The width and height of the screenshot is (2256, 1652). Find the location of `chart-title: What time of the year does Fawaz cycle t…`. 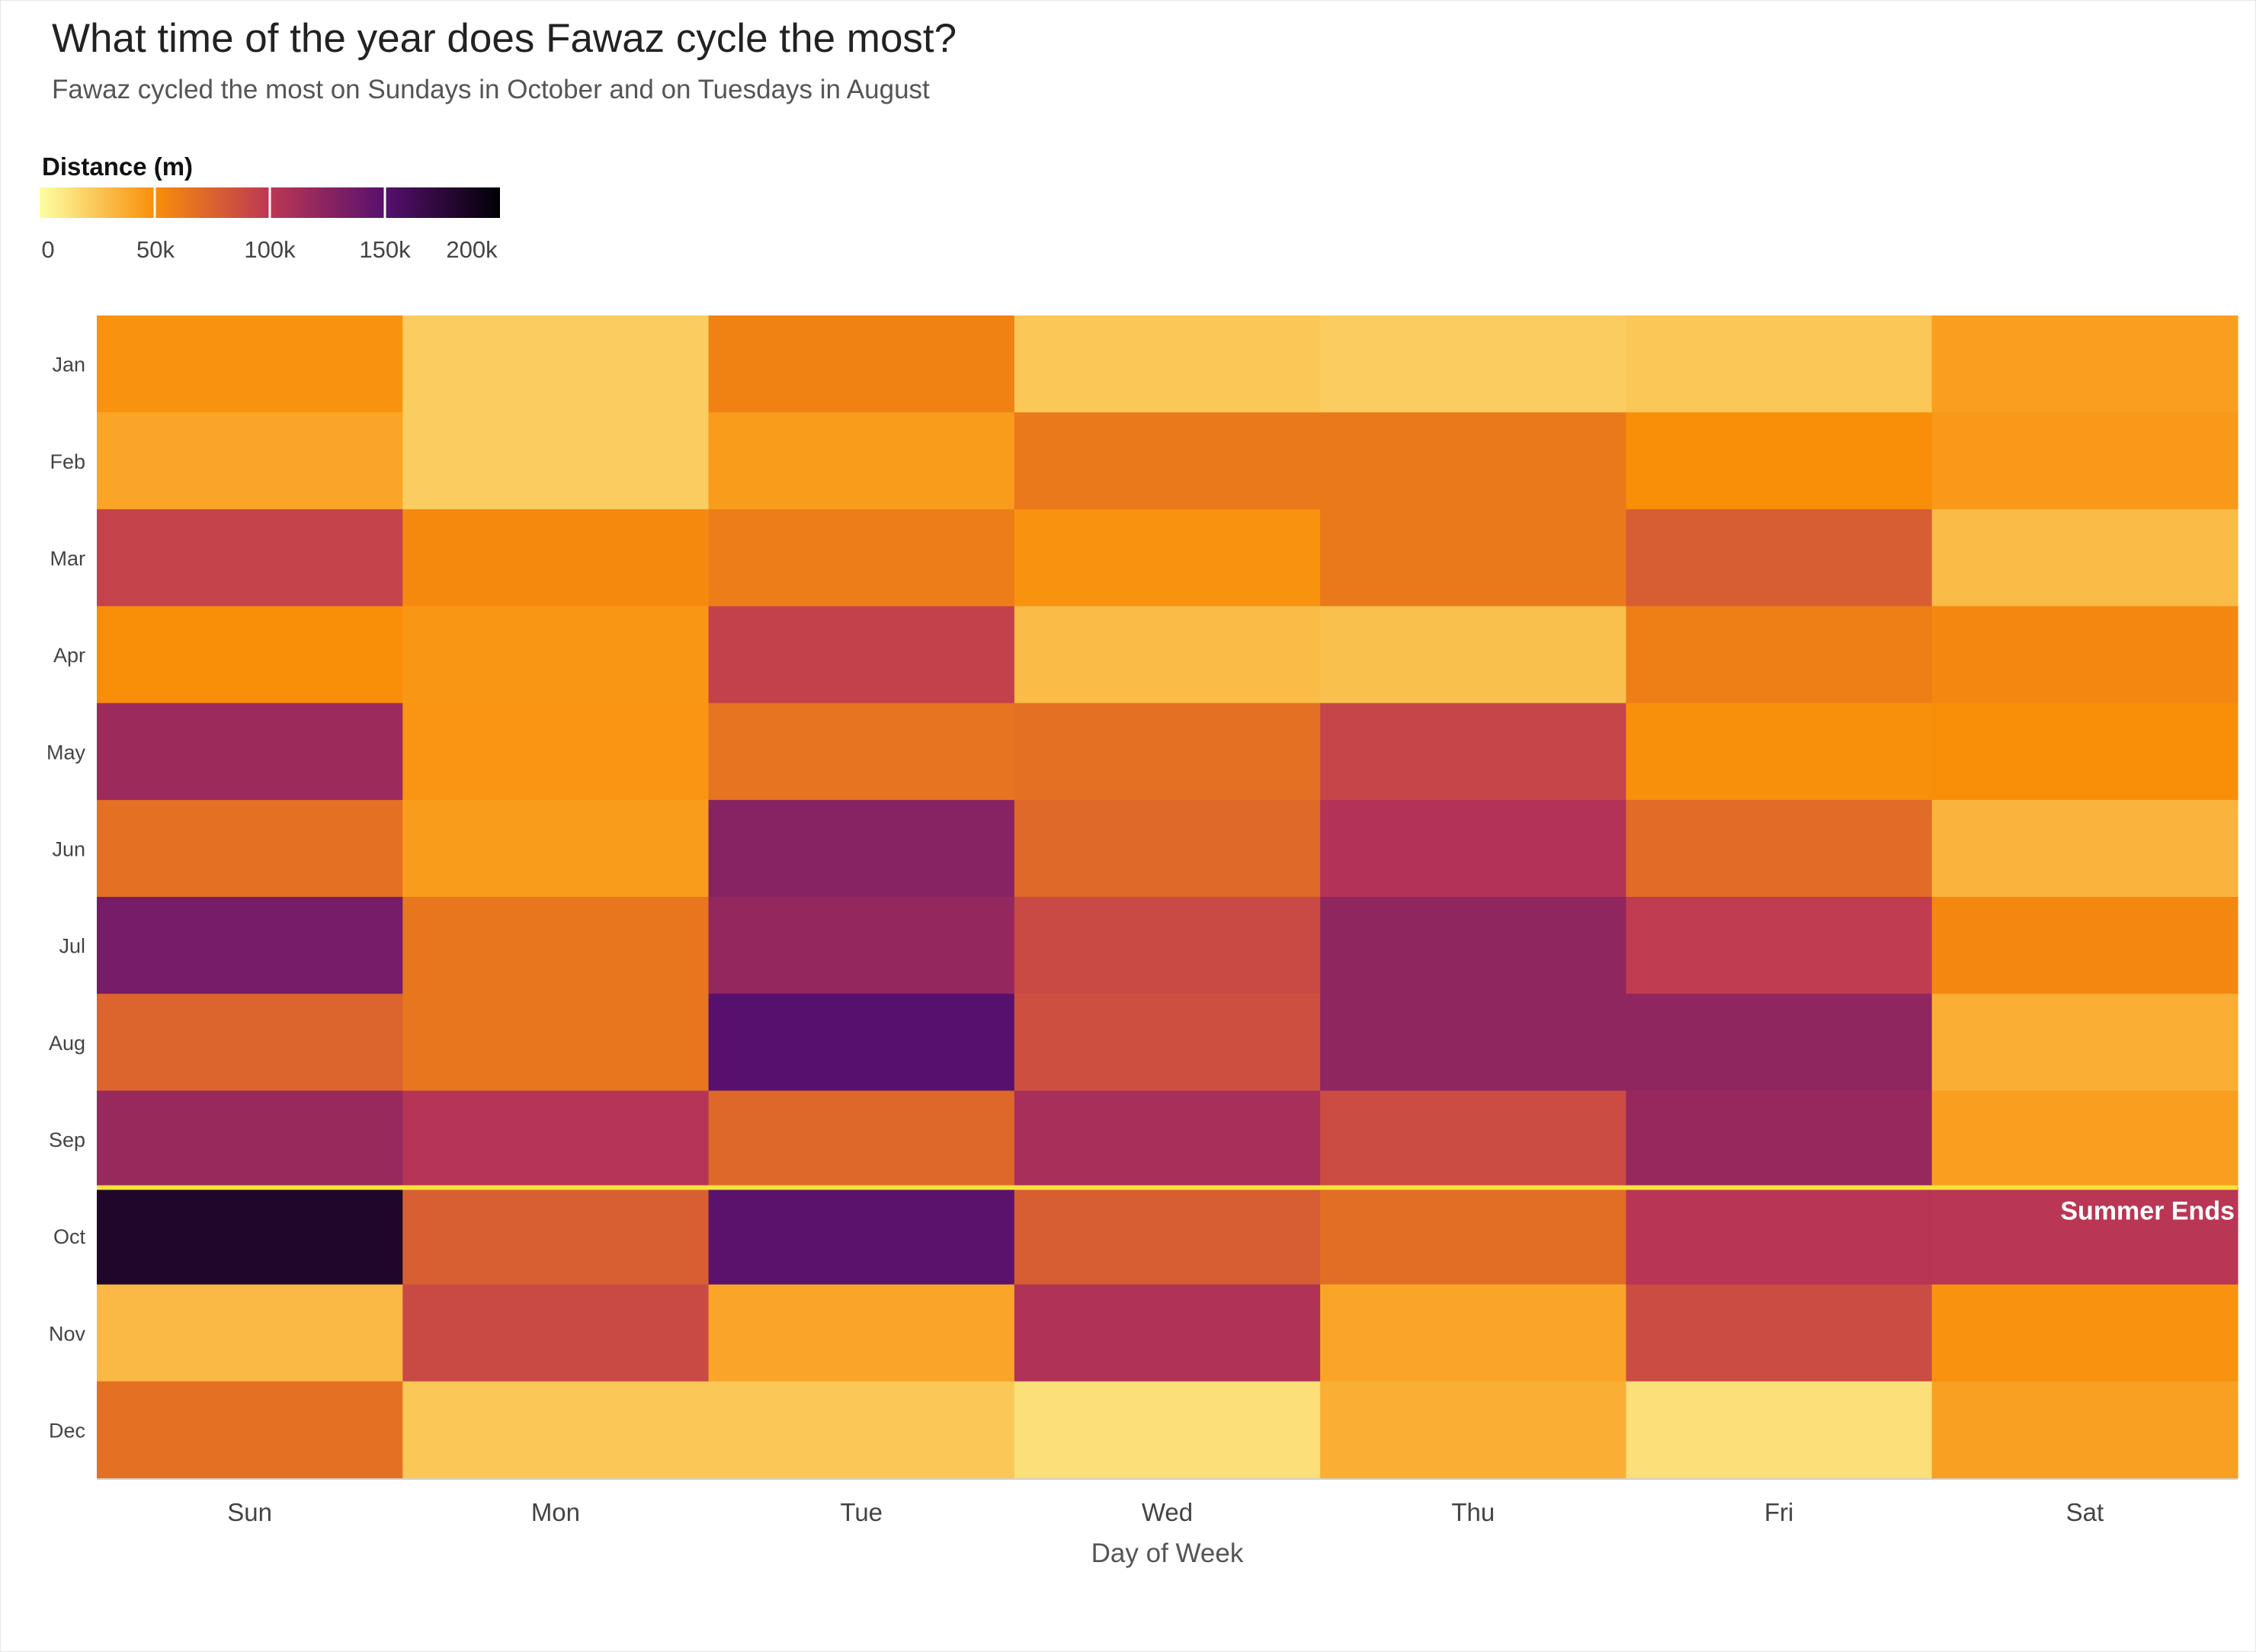

chart-title: What time of the year does Fawaz cycle t… is located at coordinates (504, 38).